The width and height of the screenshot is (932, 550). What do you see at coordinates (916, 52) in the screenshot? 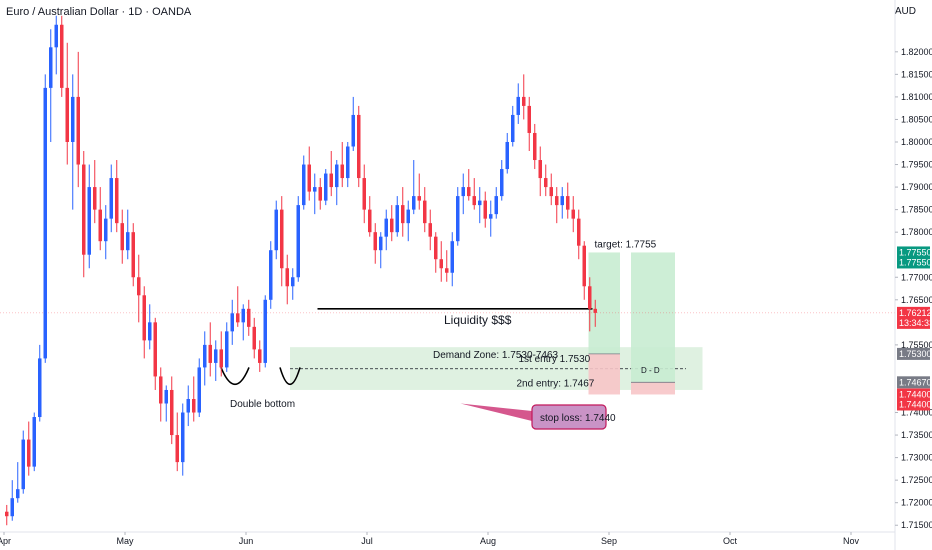
I see `y-tick-label: 1.82000` at bounding box center [916, 52].